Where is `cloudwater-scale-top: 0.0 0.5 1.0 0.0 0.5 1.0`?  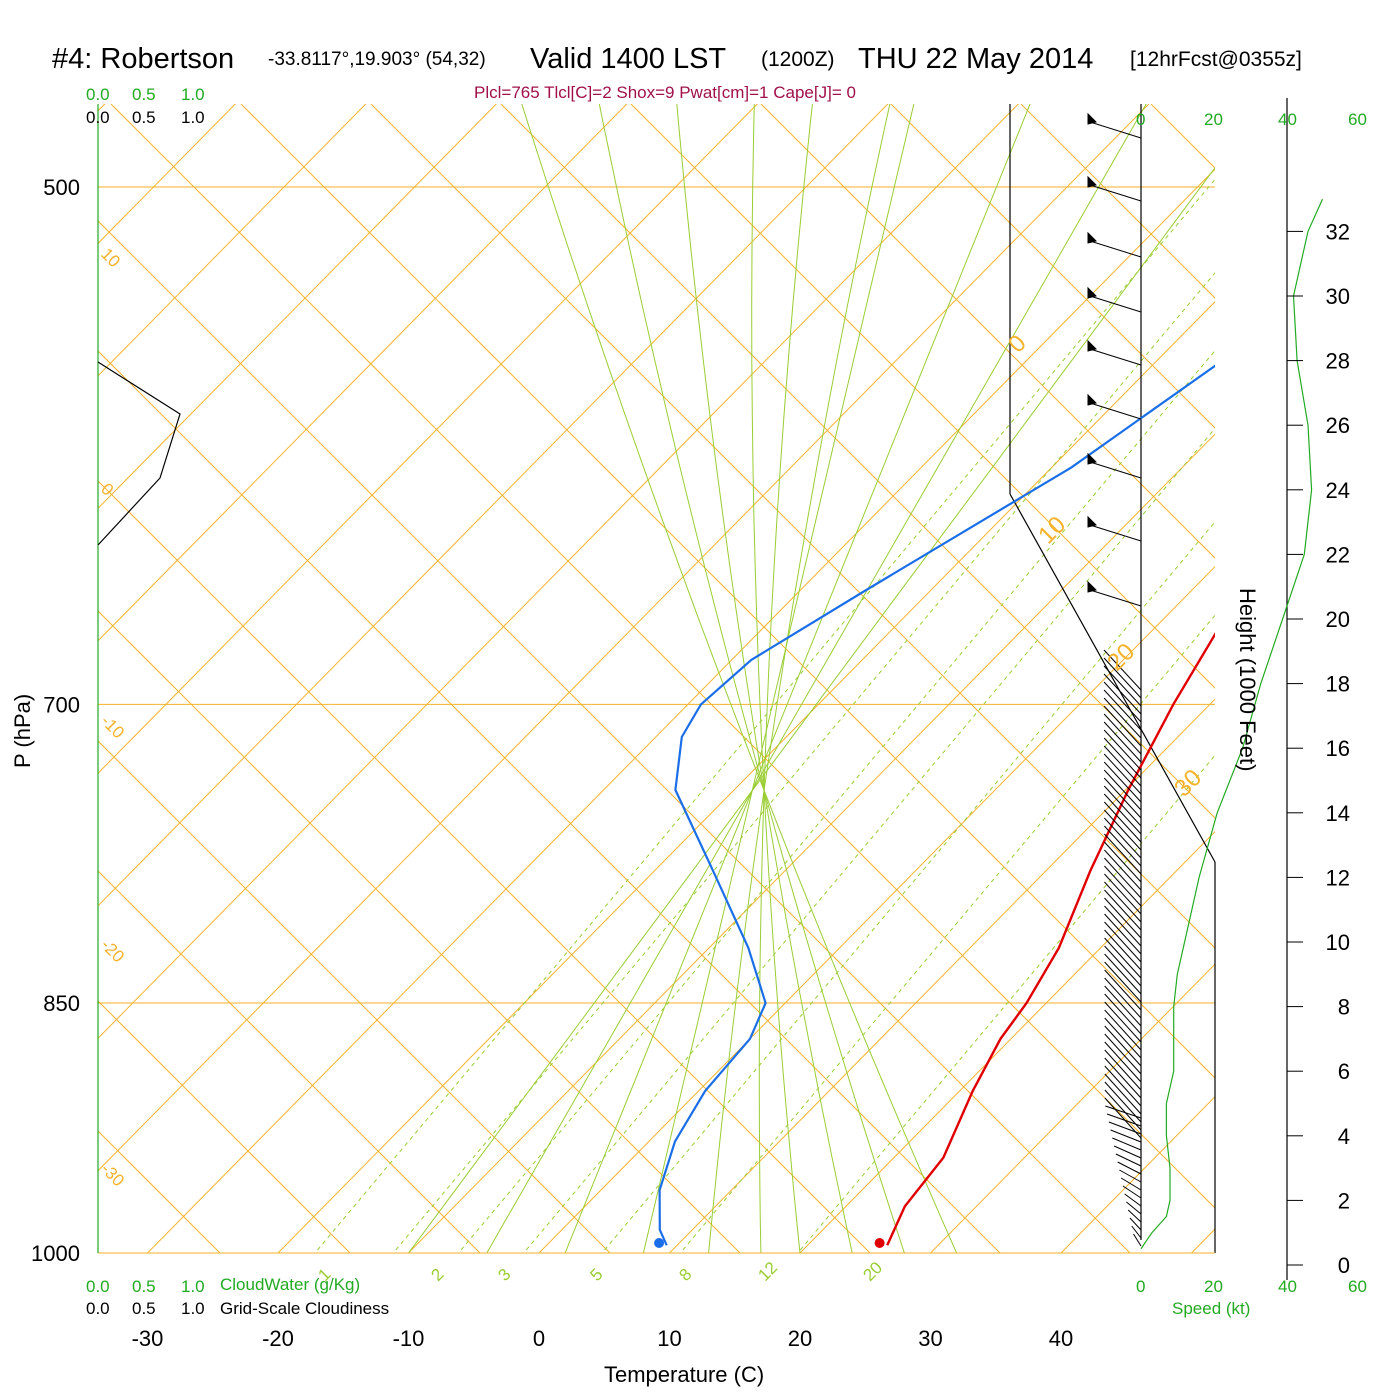
cloudwater-scale-top: 0.0 0.5 1.0 0.0 0.5 1.0 is located at coordinates (145, 106).